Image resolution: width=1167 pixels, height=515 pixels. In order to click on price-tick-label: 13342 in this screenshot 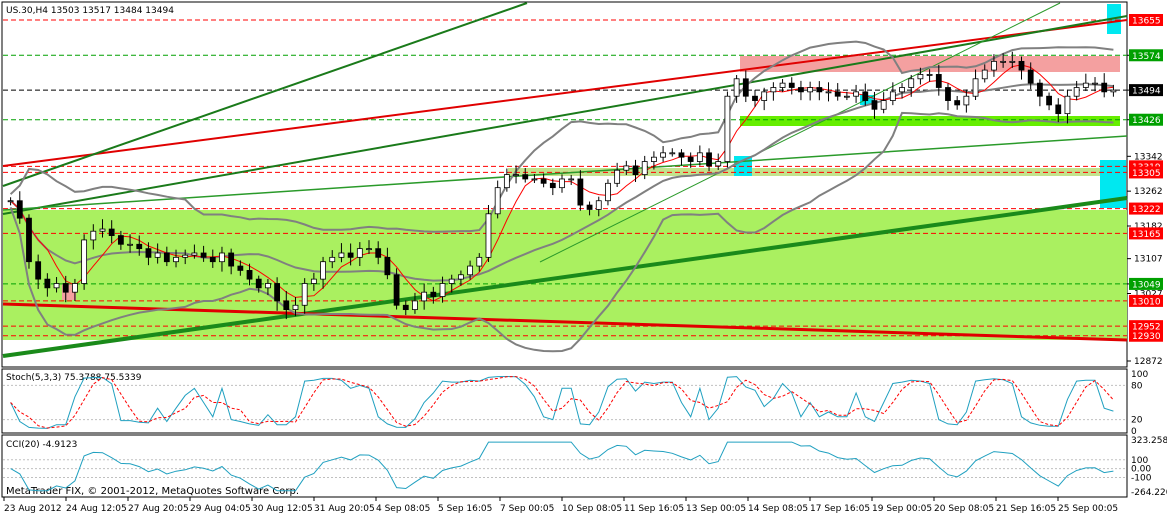, I will do `click(1148, 157)`.